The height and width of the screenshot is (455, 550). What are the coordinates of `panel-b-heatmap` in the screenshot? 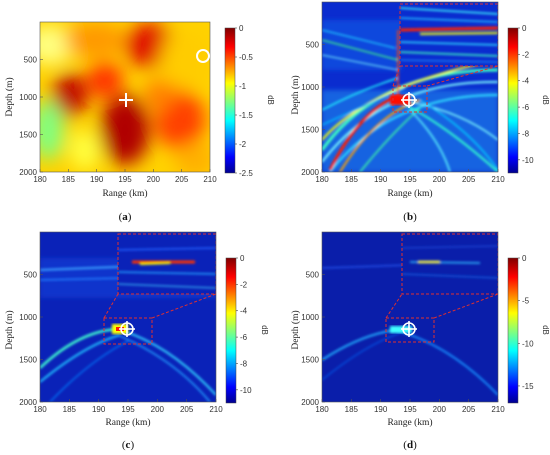 It's located at (410, 87).